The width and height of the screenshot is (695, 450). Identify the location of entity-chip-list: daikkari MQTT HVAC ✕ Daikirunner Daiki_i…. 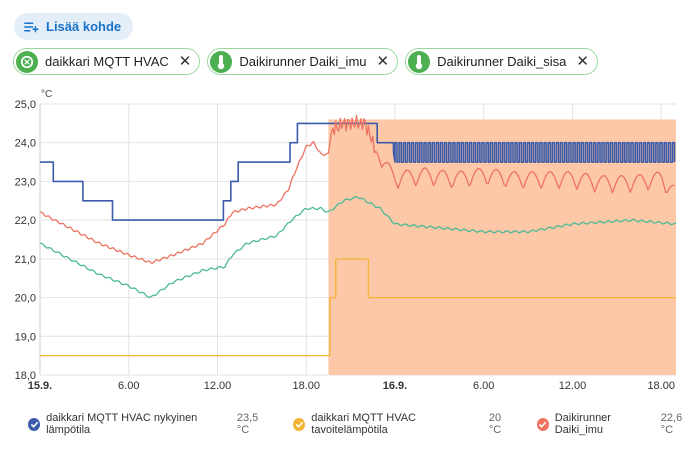
(305, 61).